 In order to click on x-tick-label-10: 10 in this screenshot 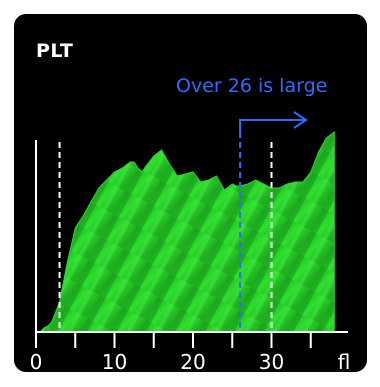, I will do `click(114, 361)`.